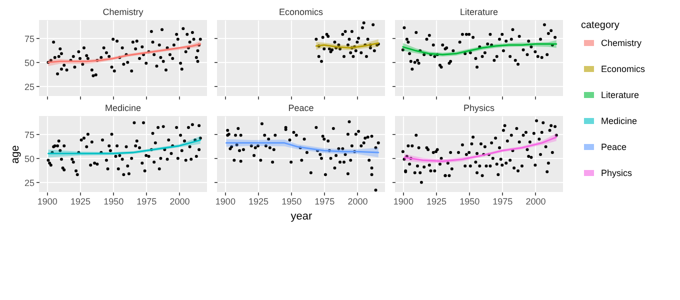  What do you see at coordinates (619, 121) in the screenshot?
I see `legend-label: Medicine` at bounding box center [619, 121].